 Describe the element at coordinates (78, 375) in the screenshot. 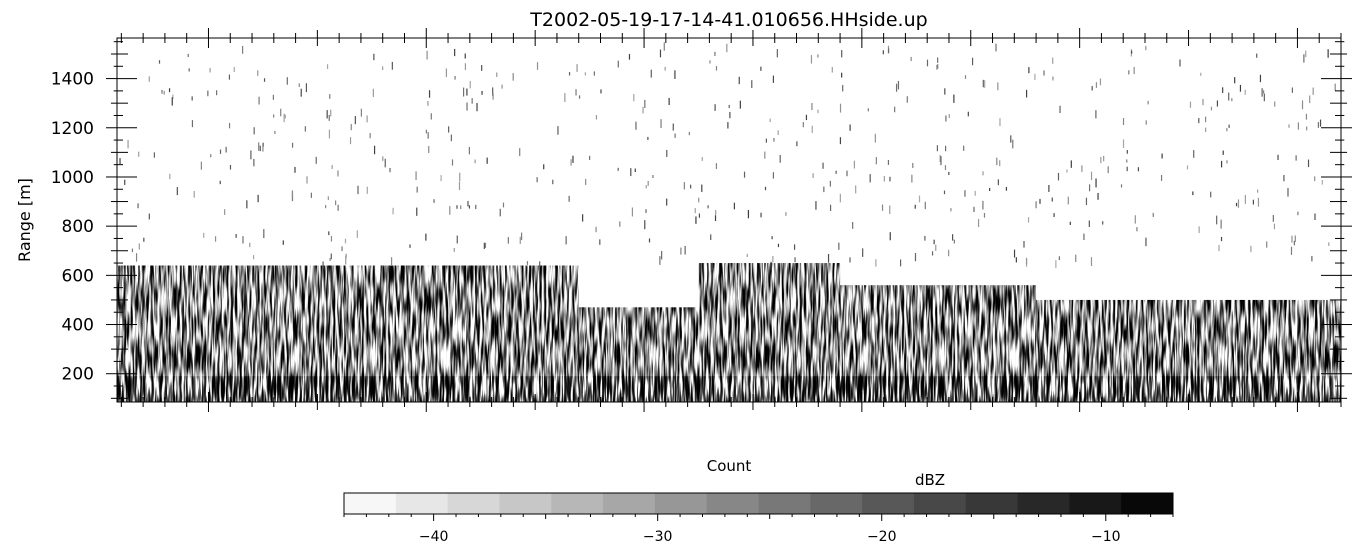

I see `y-tick-label: 200` at that location.